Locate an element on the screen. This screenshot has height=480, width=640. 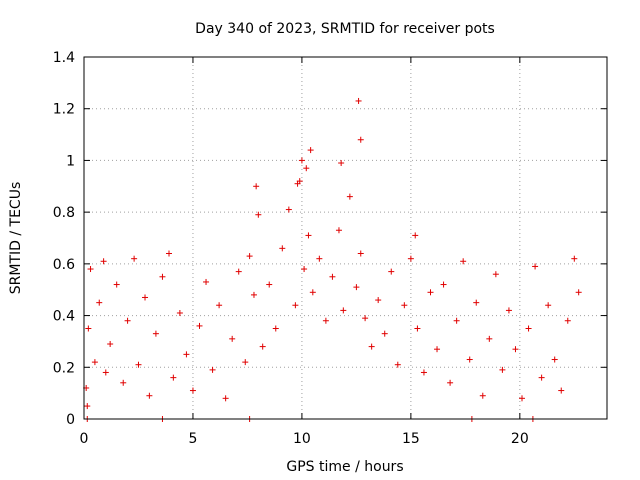
y-tick-label: 0.2 is located at coordinates (64, 368).